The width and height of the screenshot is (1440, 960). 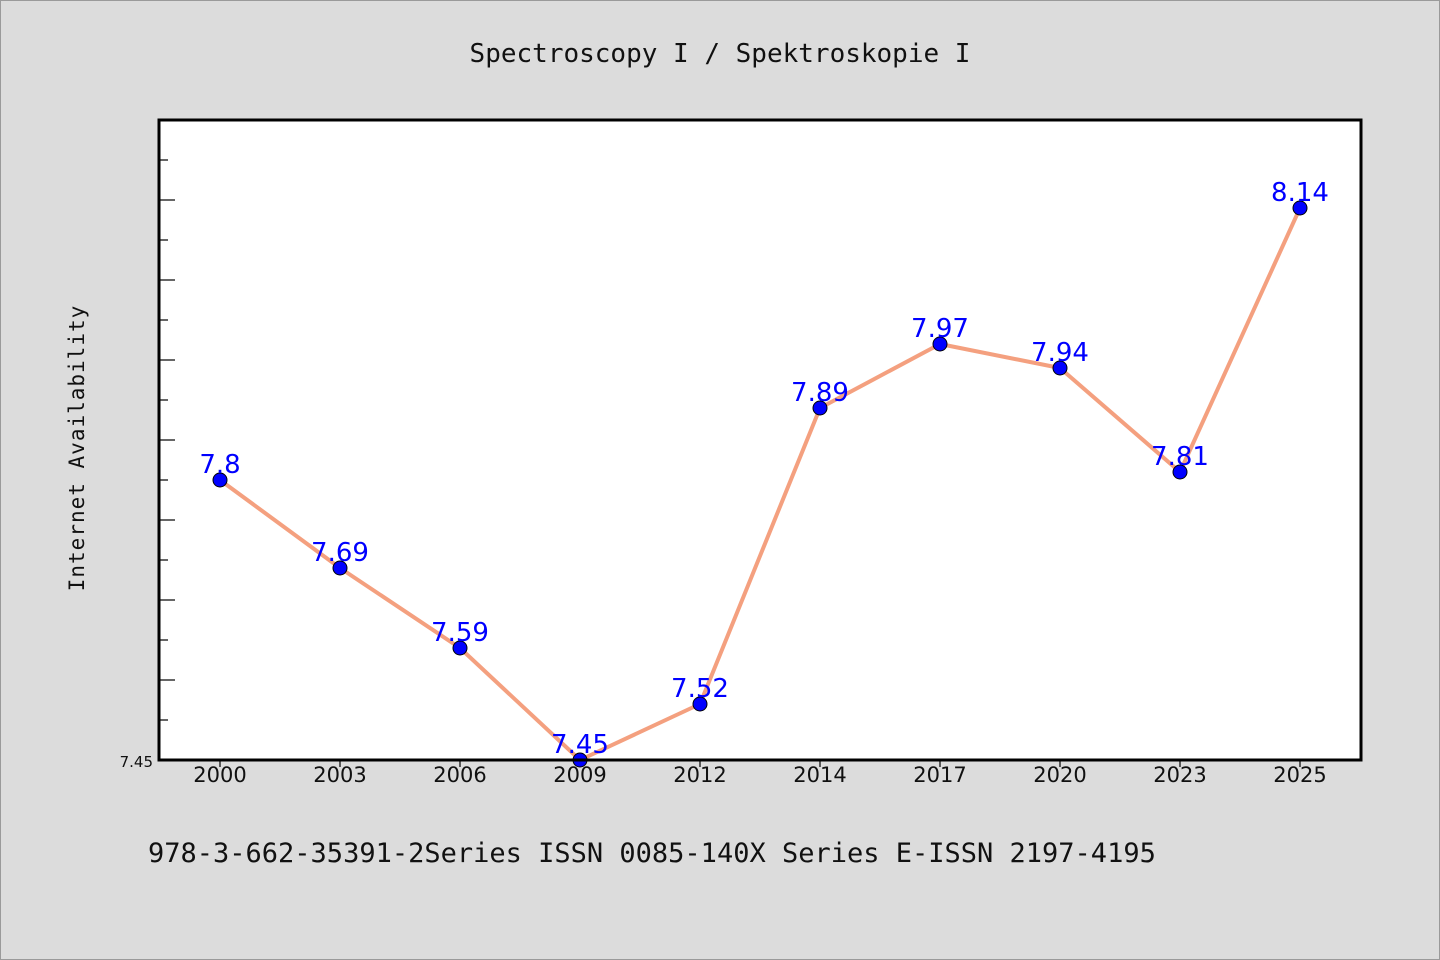 I want to click on x-tick-label: 2014, so click(x=819, y=775).